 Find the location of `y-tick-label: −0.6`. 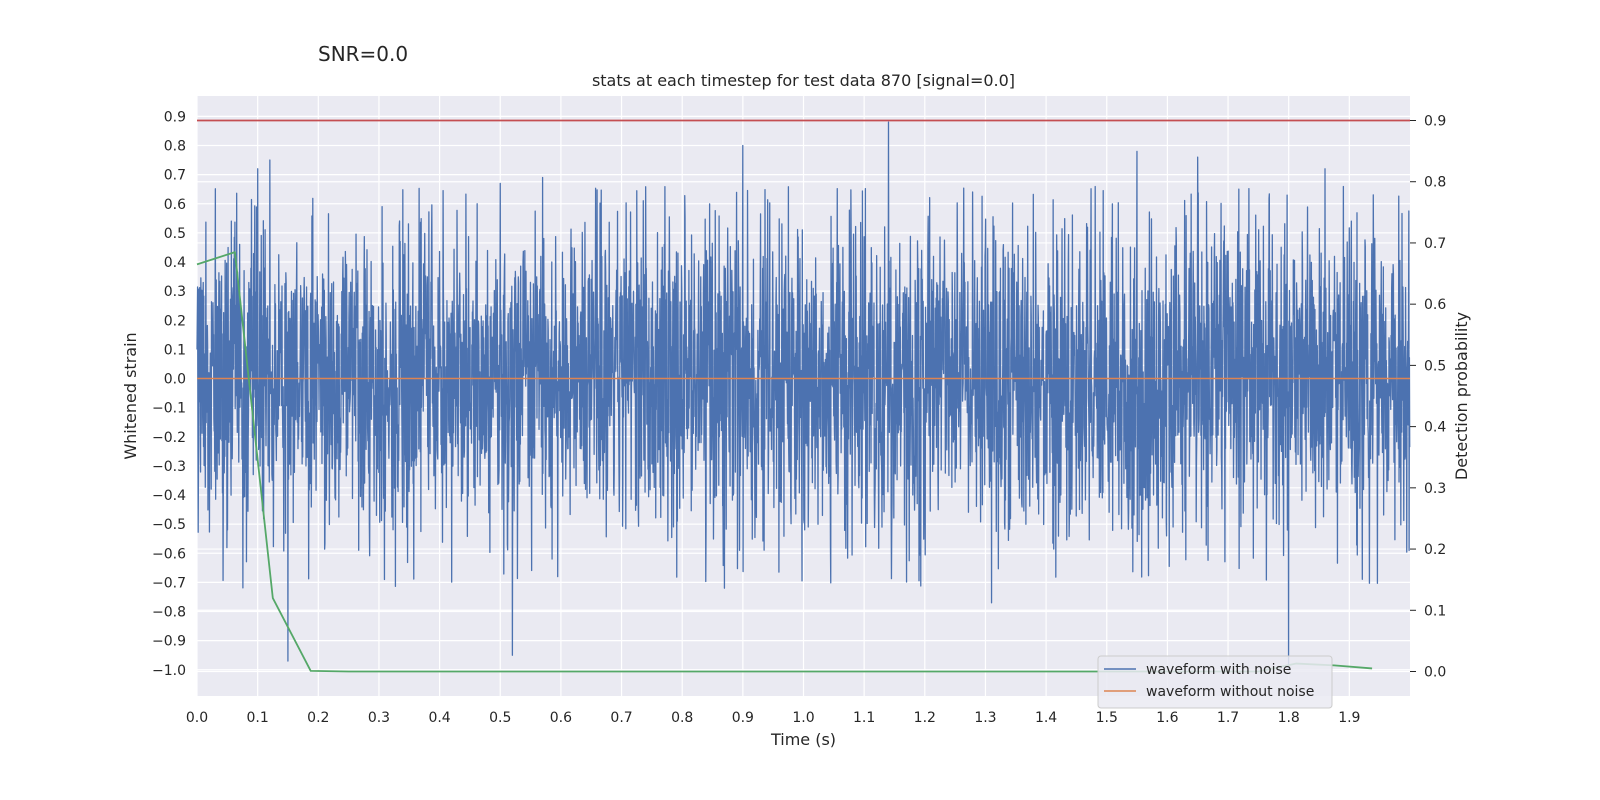

y-tick-label: −0.6 is located at coordinates (169, 554).